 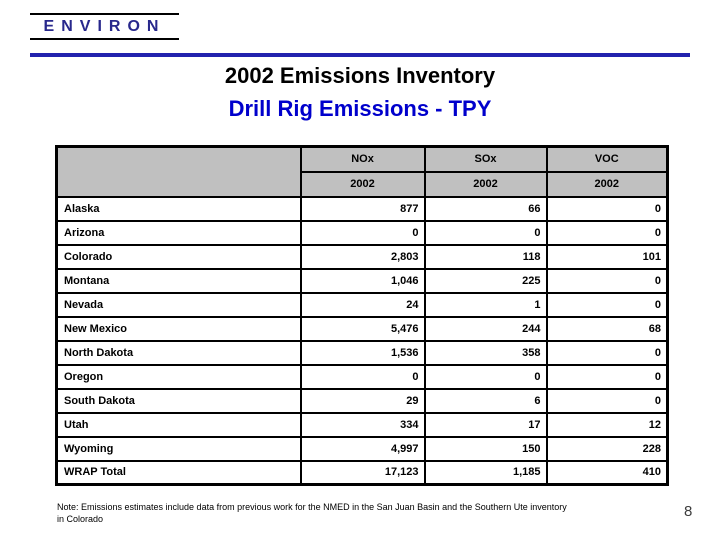 I want to click on nox-cell: 334, so click(x=362, y=424).